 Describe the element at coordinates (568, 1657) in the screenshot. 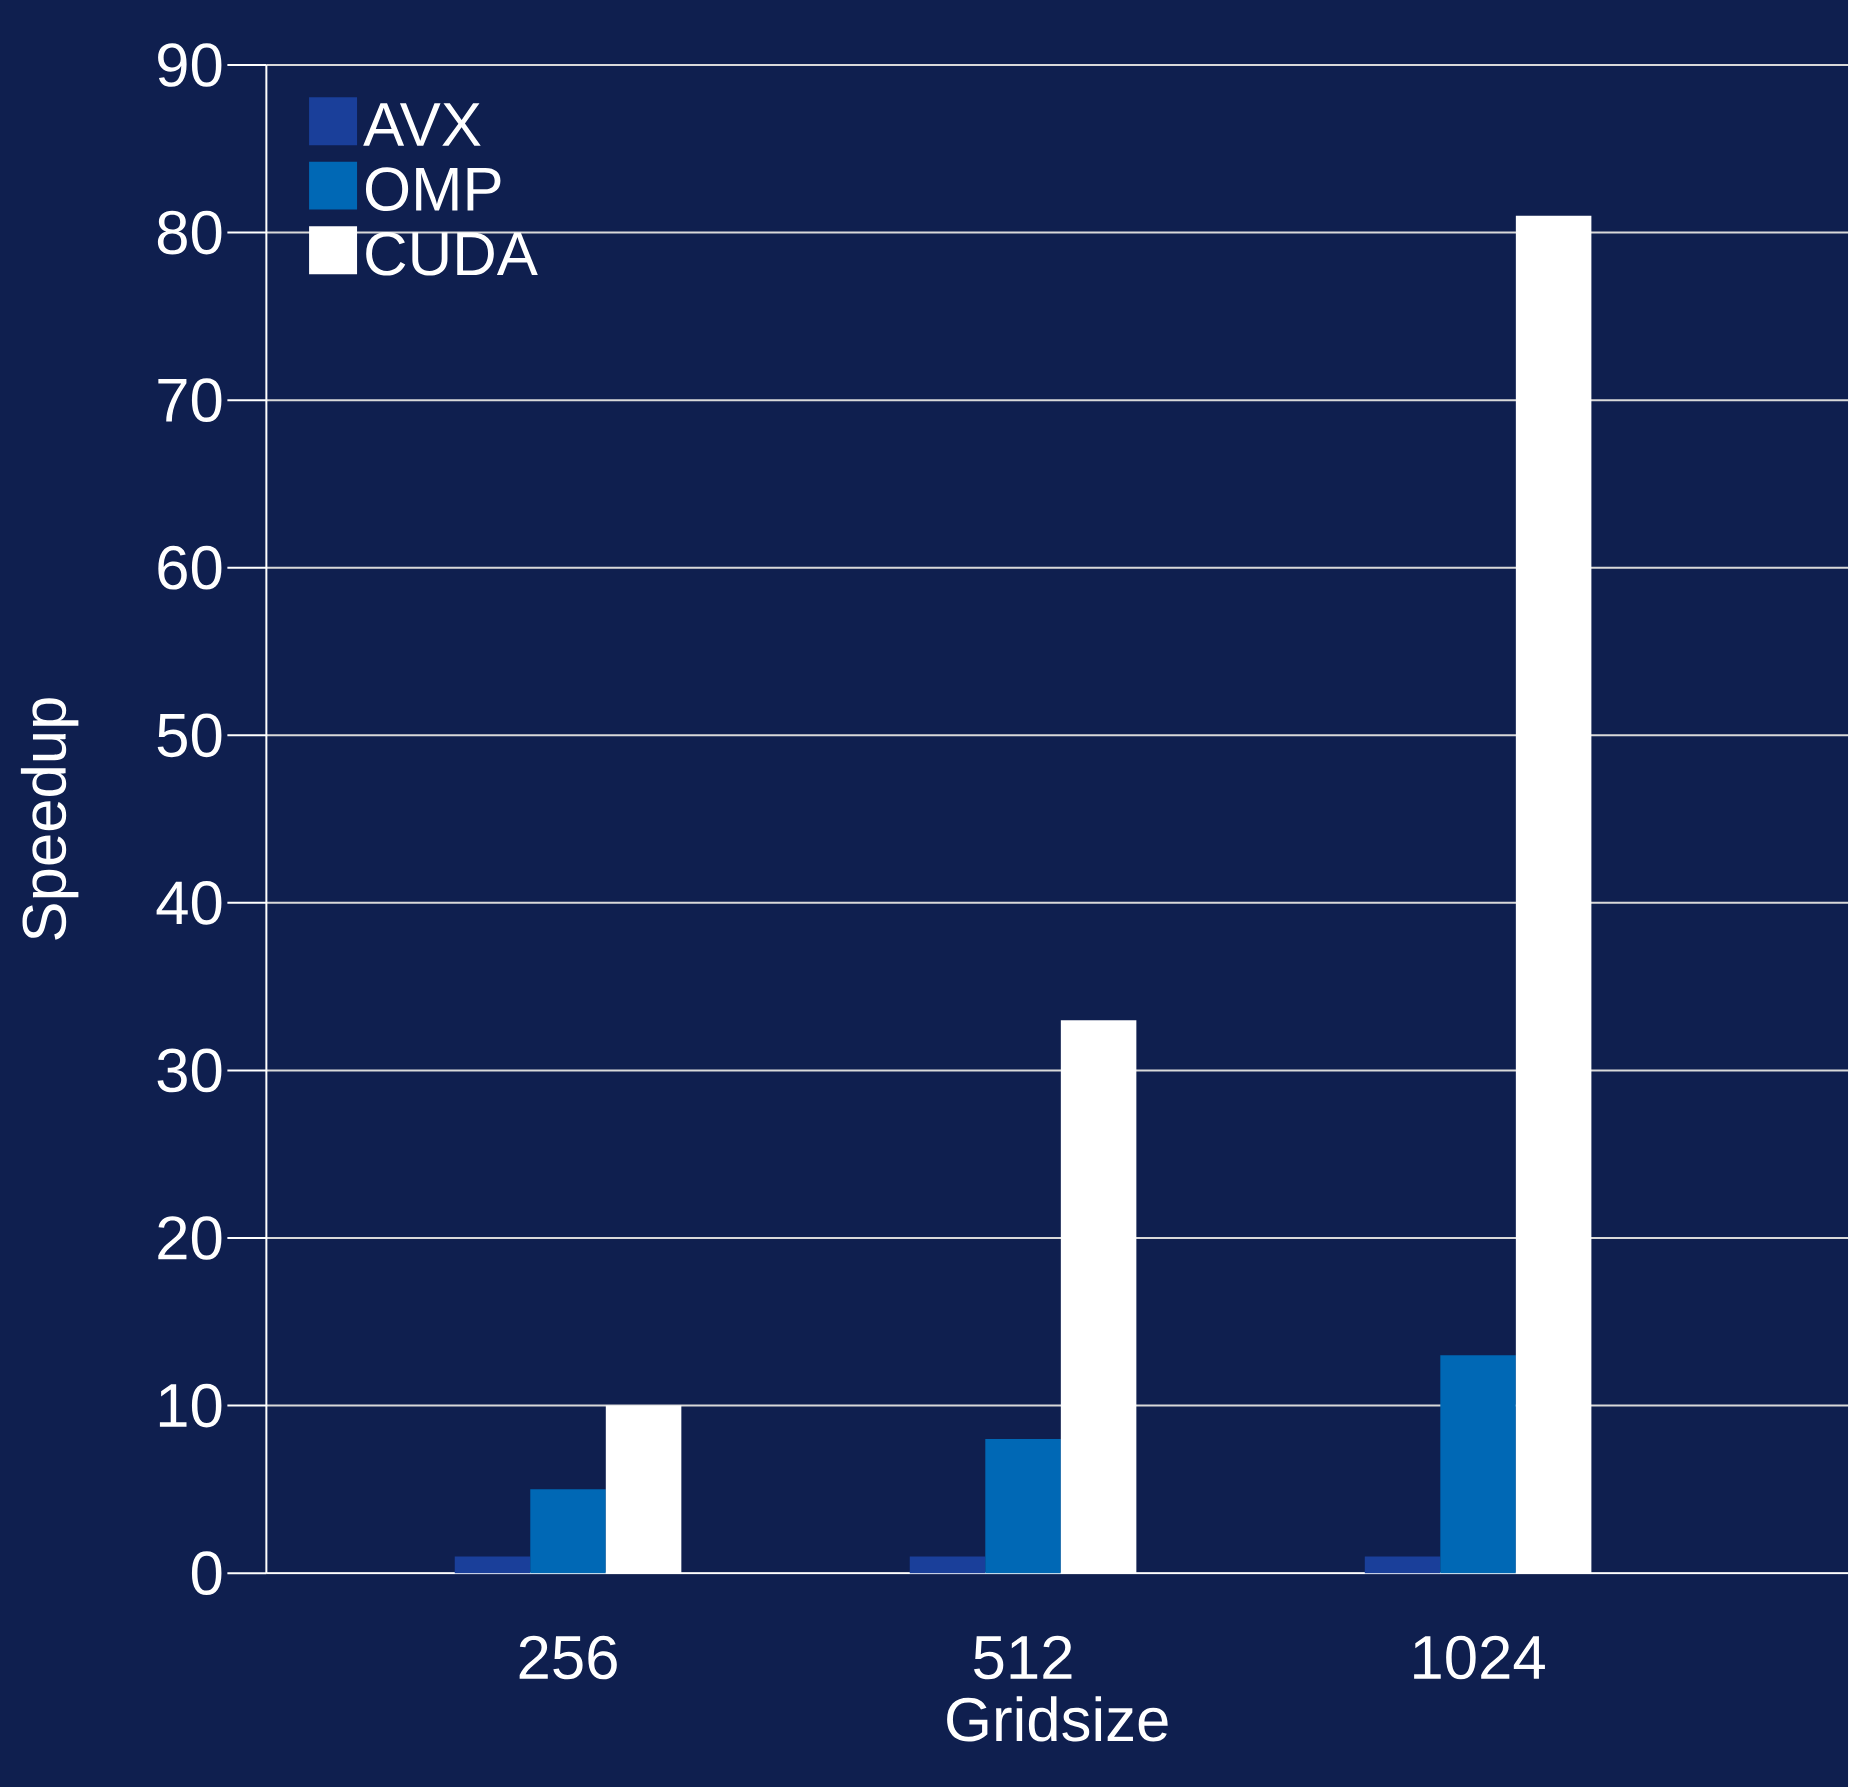

I see `x-tick-label: 256` at that location.